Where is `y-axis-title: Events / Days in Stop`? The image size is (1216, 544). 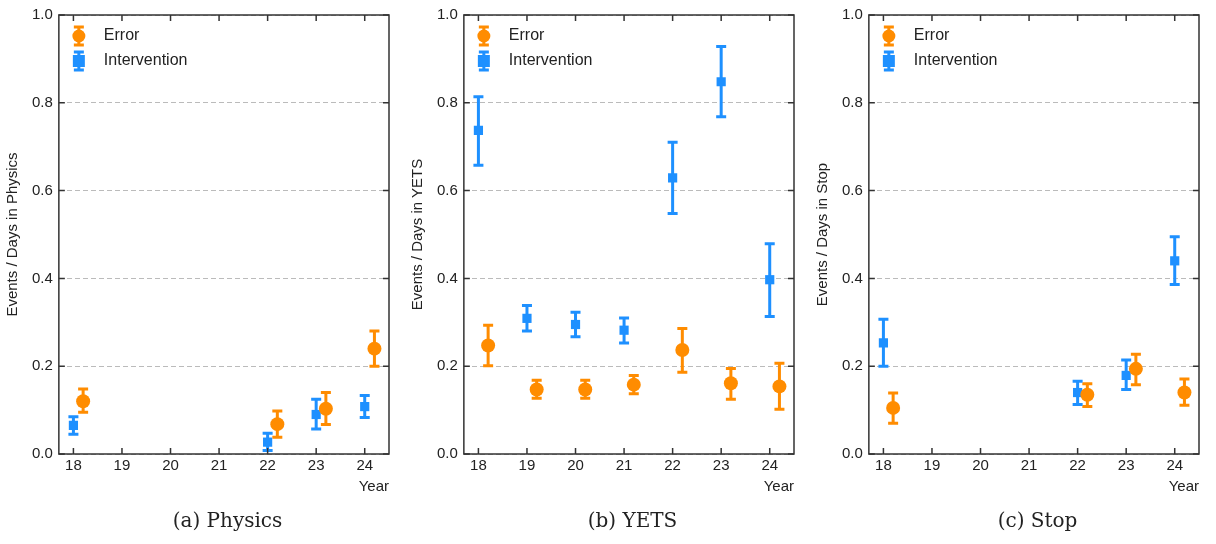
y-axis-title: Events / Days in Stop is located at coordinates (822, 234).